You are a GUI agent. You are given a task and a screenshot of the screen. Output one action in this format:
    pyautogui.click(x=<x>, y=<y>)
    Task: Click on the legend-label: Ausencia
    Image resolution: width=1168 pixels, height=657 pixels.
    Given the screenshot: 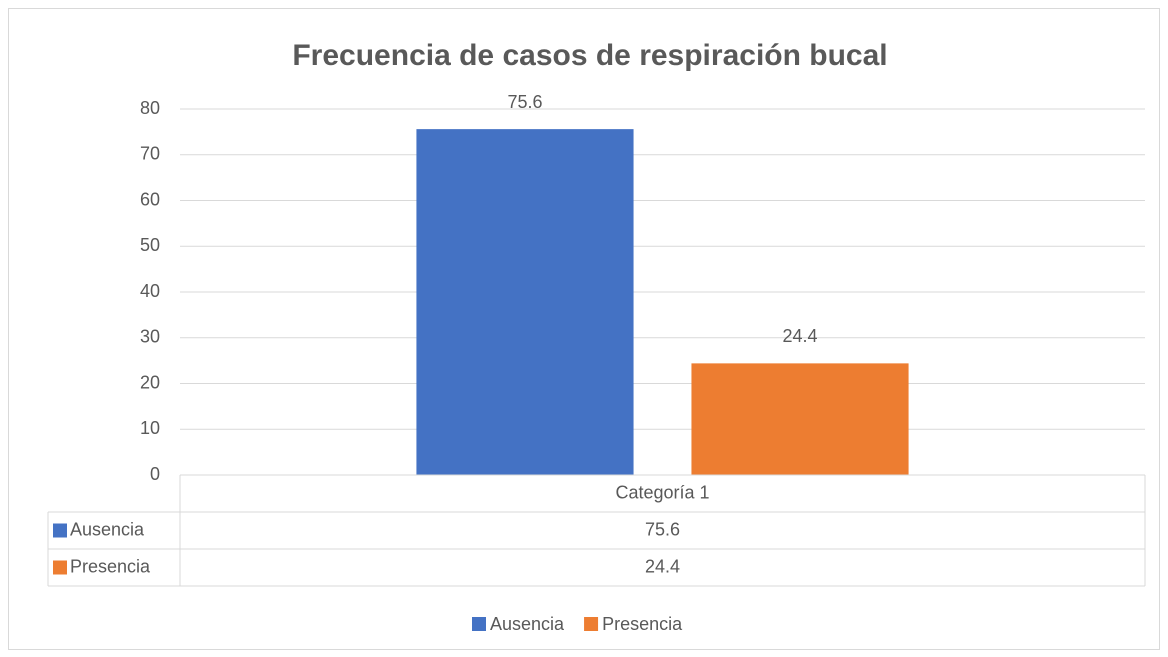 What is the action you would take?
    pyautogui.click(x=527, y=624)
    